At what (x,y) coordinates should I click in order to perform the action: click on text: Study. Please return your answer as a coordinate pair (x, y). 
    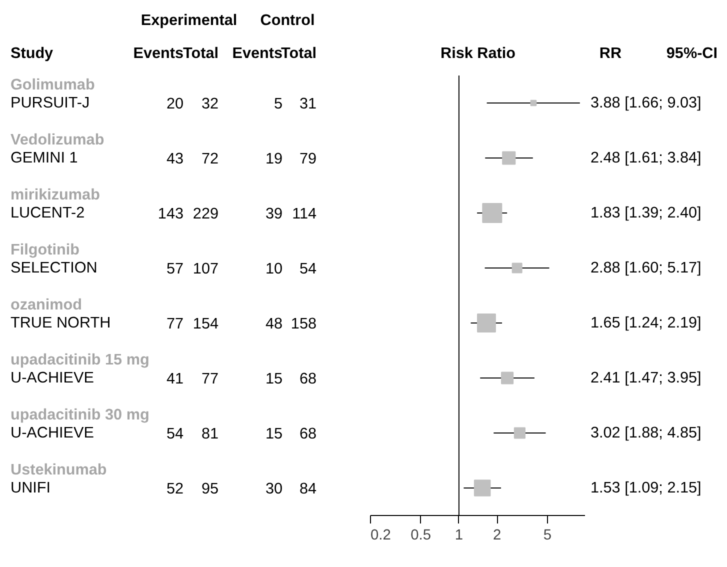
    Looking at the image, I should click on (32, 53).